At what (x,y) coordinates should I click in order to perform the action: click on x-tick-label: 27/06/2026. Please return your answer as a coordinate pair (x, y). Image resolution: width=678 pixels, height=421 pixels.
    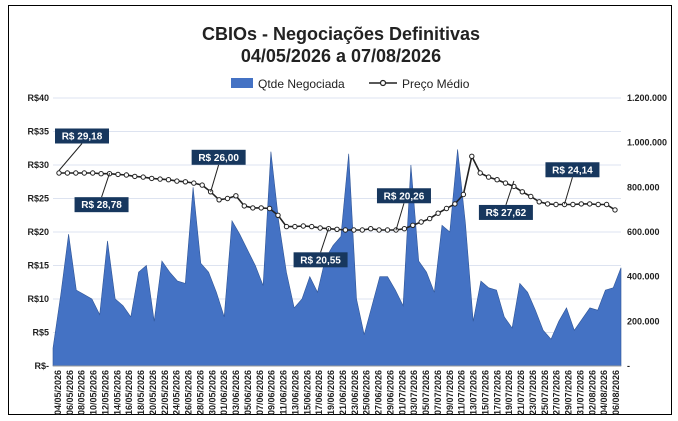
    Looking at the image, I should click on (379, 392).